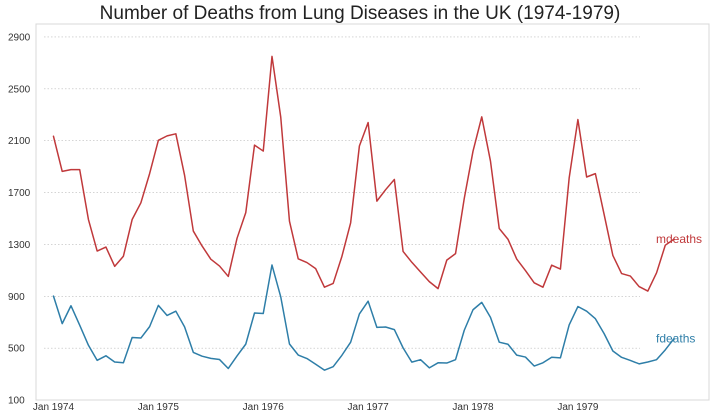 Image resolution: width=720 pixels, height=415 pixels. Describe the element at coordinates (675, 339) in the screenshot. I see `series-label-fdeaths: fdeaths` at that location.